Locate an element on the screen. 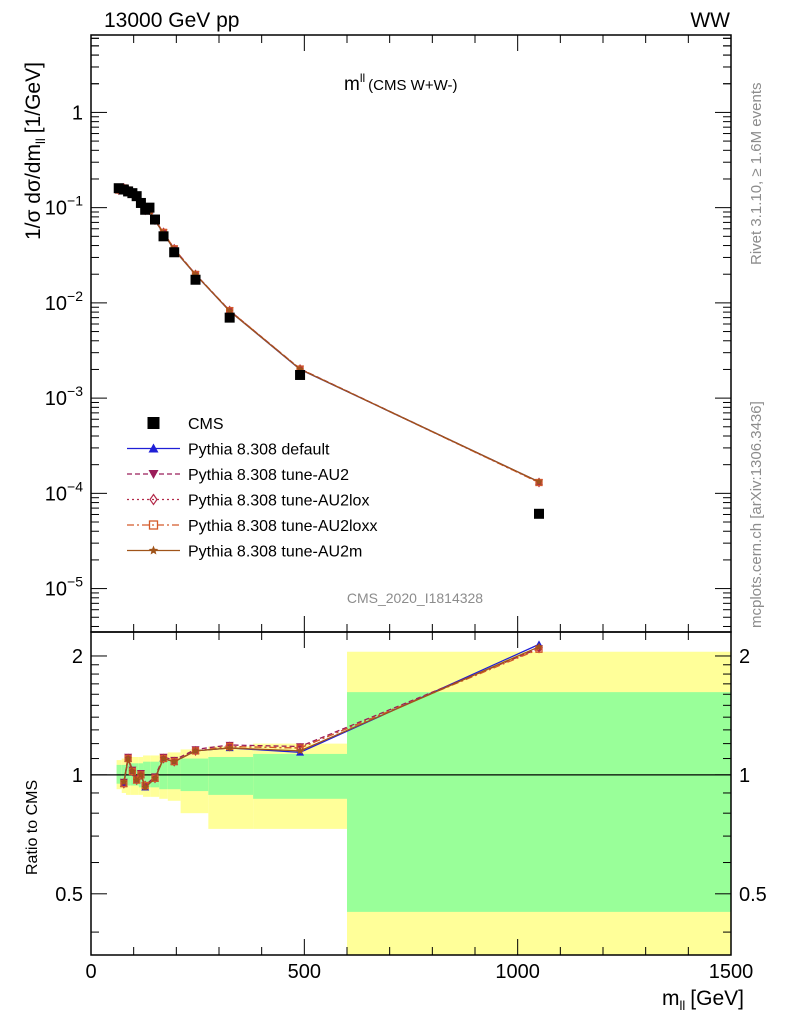 The width and height of the screenshot is (786, 1024). legend-entry: Pythia 8.308 tune-AU2lox is located at coordinates (248, 501).